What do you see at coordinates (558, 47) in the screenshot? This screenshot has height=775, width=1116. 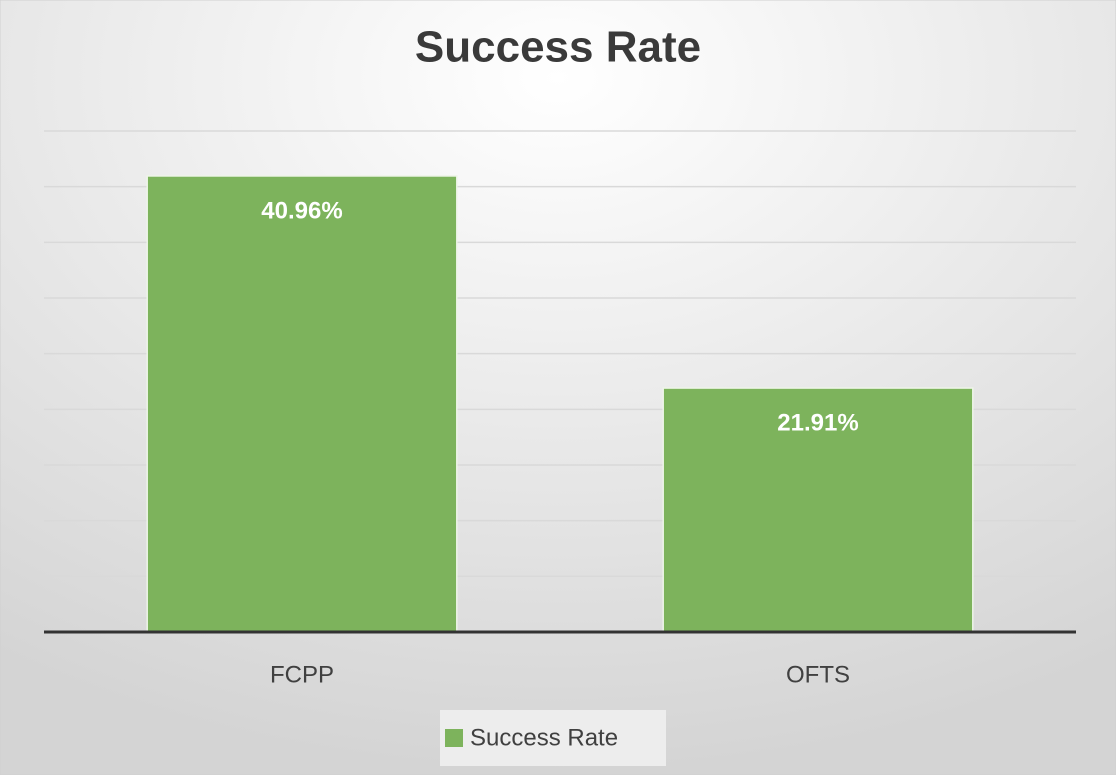 I see `chart-title: Success Rate` at bounding box center [558, 47].